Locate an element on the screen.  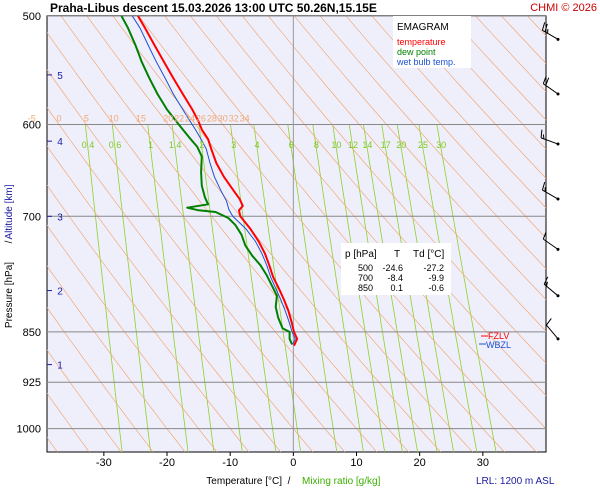
temperature-tick-label: -20 is located at coordinates (167, 463).